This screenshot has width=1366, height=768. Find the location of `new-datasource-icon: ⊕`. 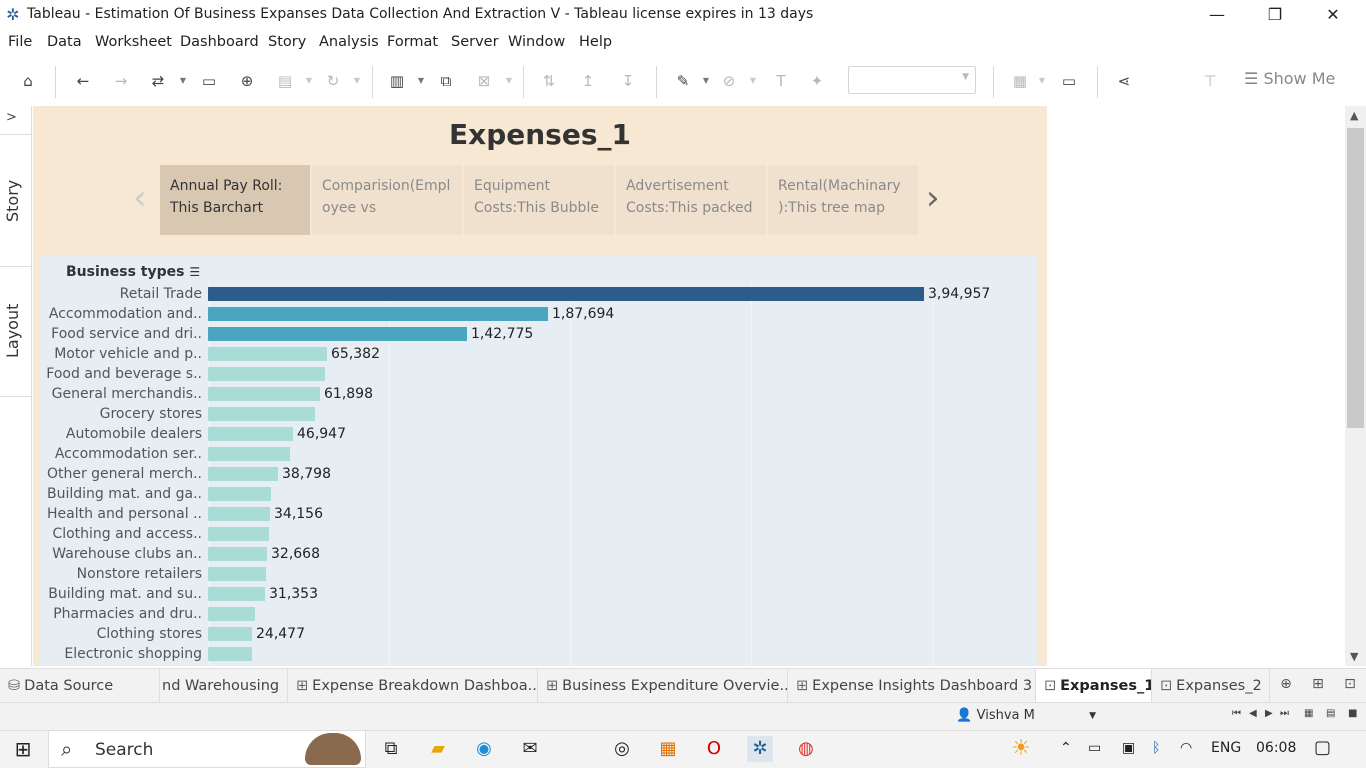

new-datasource-icon: ⊕ is located at coordinates (247, 81).